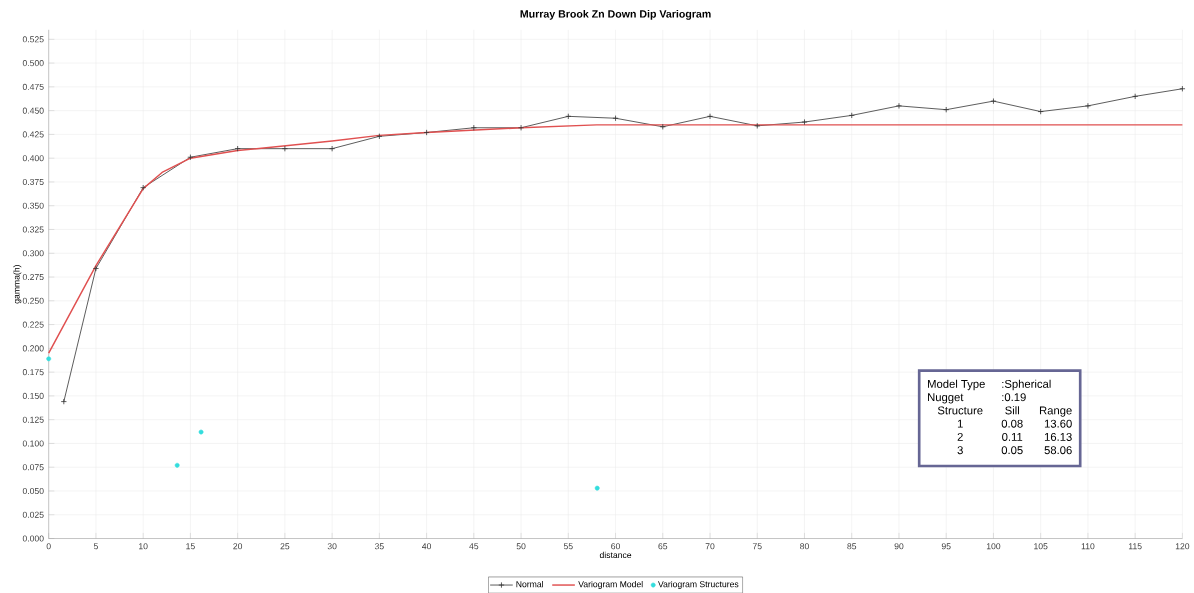 Image resolution: width=1194 pixels, height=593 pixels. I want to click on x-tick-label: 45, so click(474, 546).